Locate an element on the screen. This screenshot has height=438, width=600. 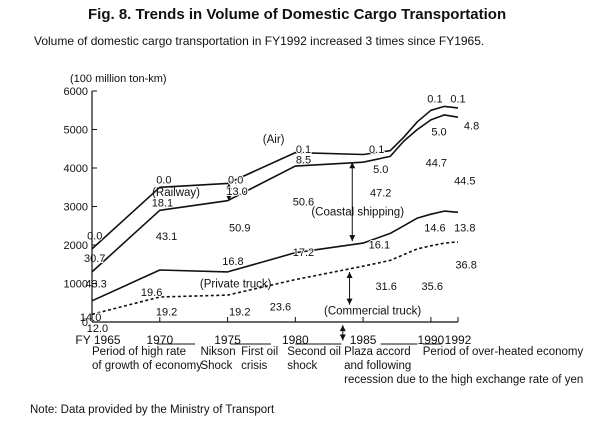
period-label: of growth of economy is located at coordinates (147, 366).